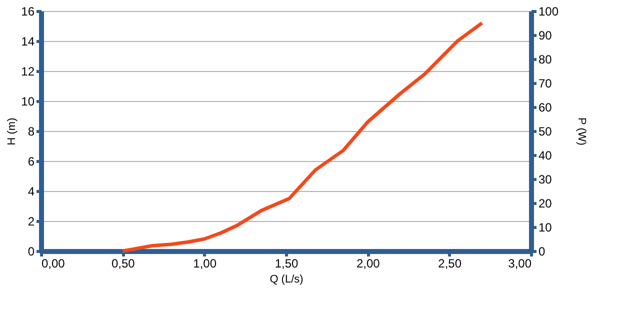 The width and height of the screenshot is (617, 335). What do you see at coordinates (368, 263) in the screenshot?
I see `x-tick-label: 2,00` at bounding box center [368, 263].